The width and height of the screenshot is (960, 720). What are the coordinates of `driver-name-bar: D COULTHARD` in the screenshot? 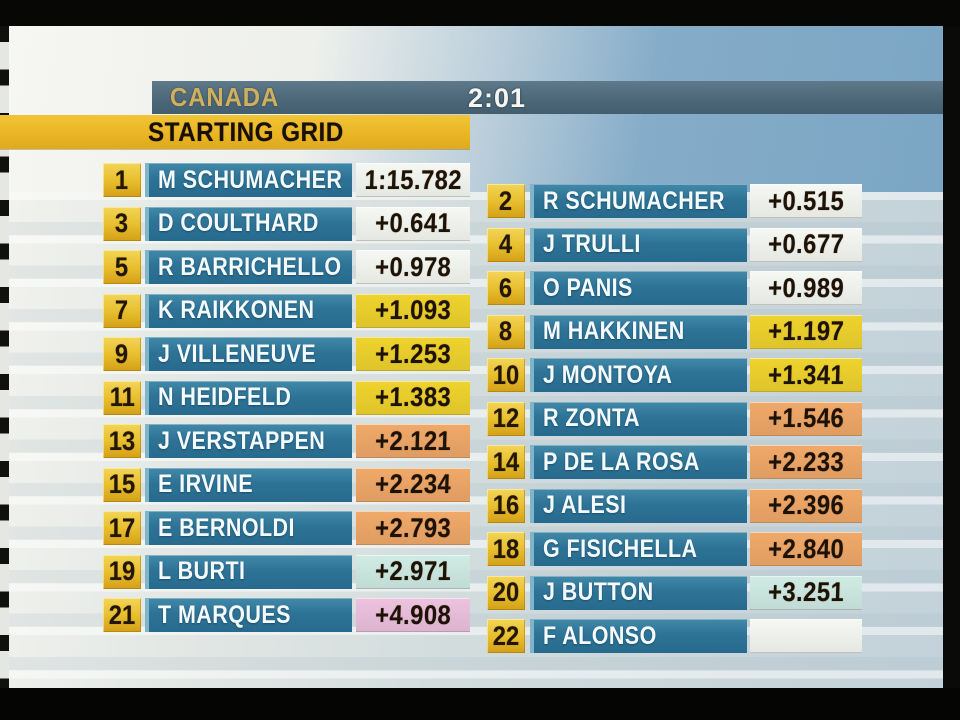 It's located at (248, 223).